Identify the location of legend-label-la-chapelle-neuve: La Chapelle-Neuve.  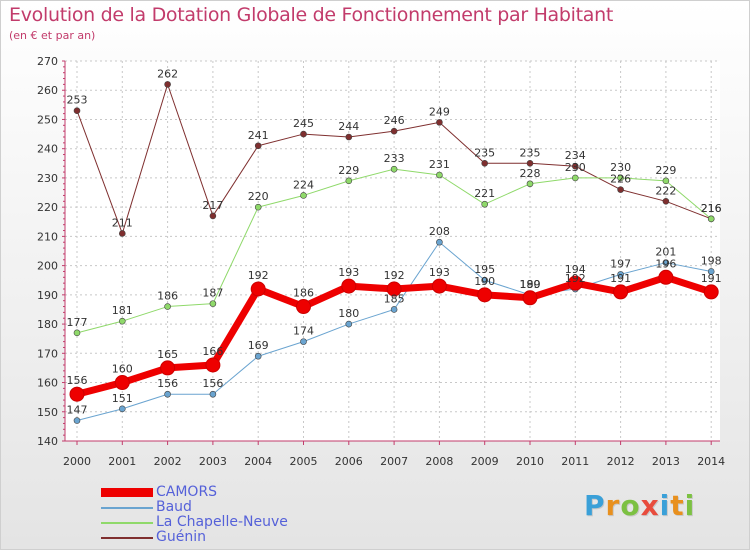
(222, 522).